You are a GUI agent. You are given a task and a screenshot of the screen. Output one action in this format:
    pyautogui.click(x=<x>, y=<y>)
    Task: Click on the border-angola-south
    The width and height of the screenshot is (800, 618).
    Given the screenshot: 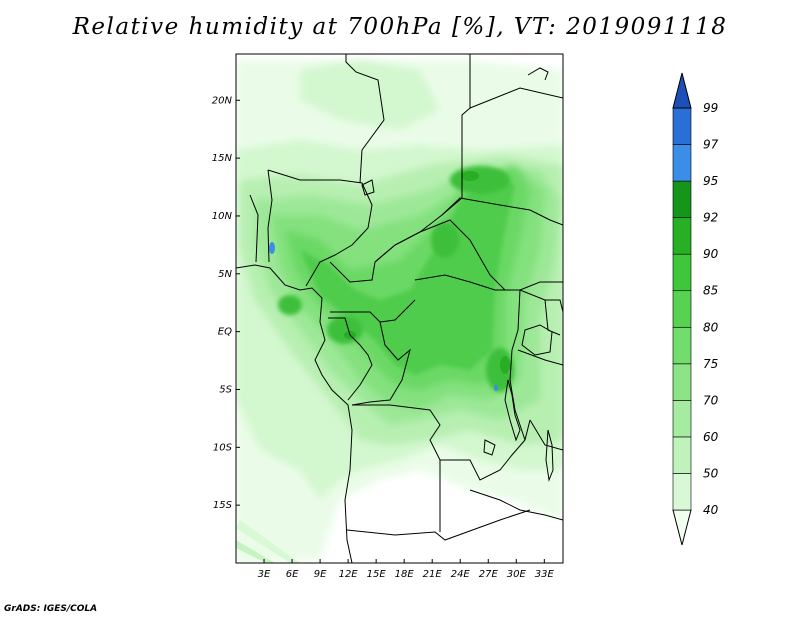 What is the action you would take?
    pyautogui.click(x=438, y=525)
    